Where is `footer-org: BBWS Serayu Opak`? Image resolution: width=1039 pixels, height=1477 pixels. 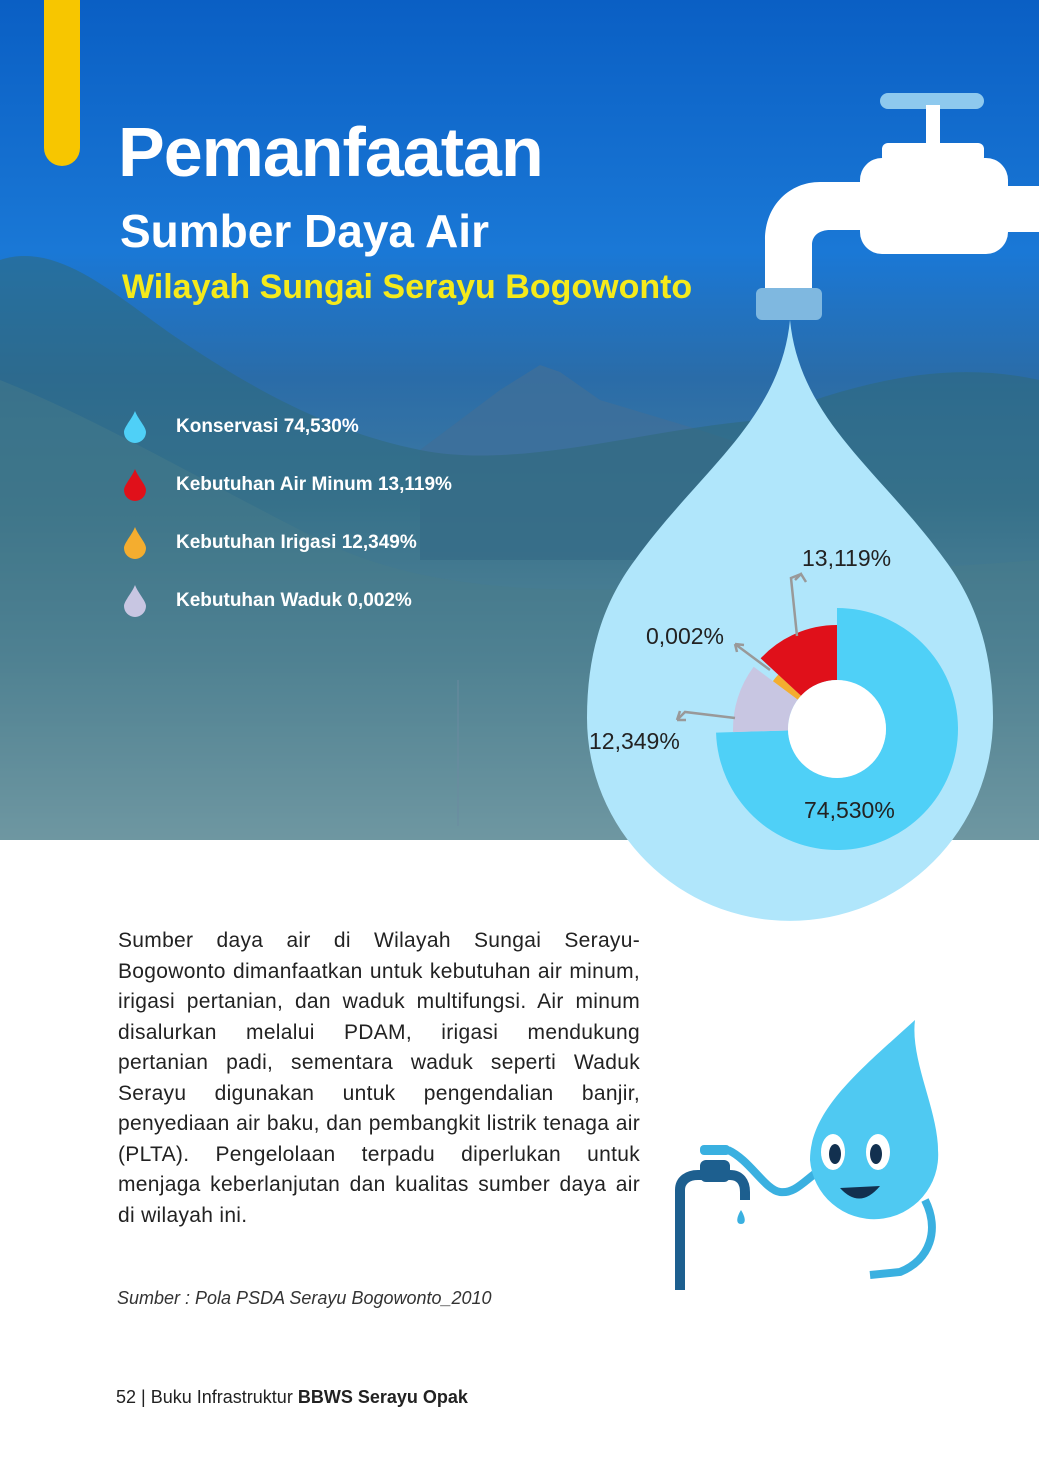
footer-org: BBWS Serayu Opak is located at coordinates (382, 1397).